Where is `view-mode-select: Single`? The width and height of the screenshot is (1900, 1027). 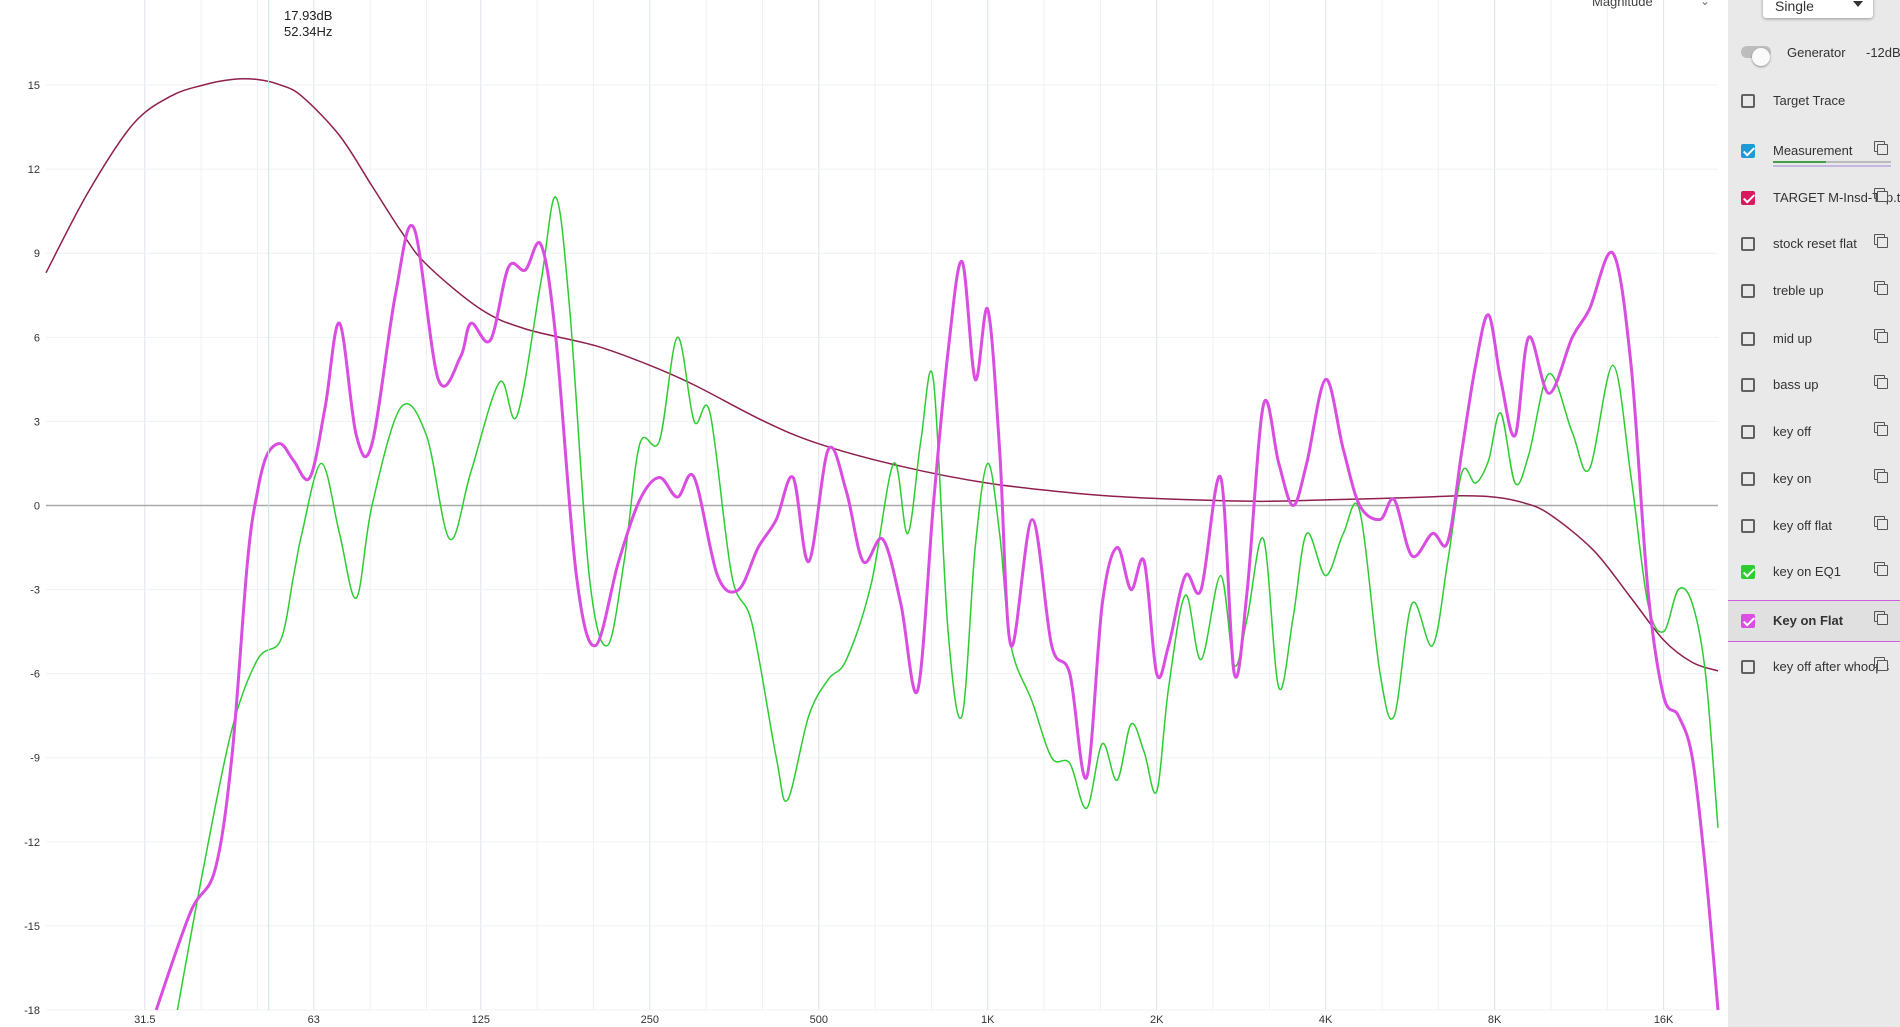 view-mode-select: Single is located at coordinates (1818, 9).